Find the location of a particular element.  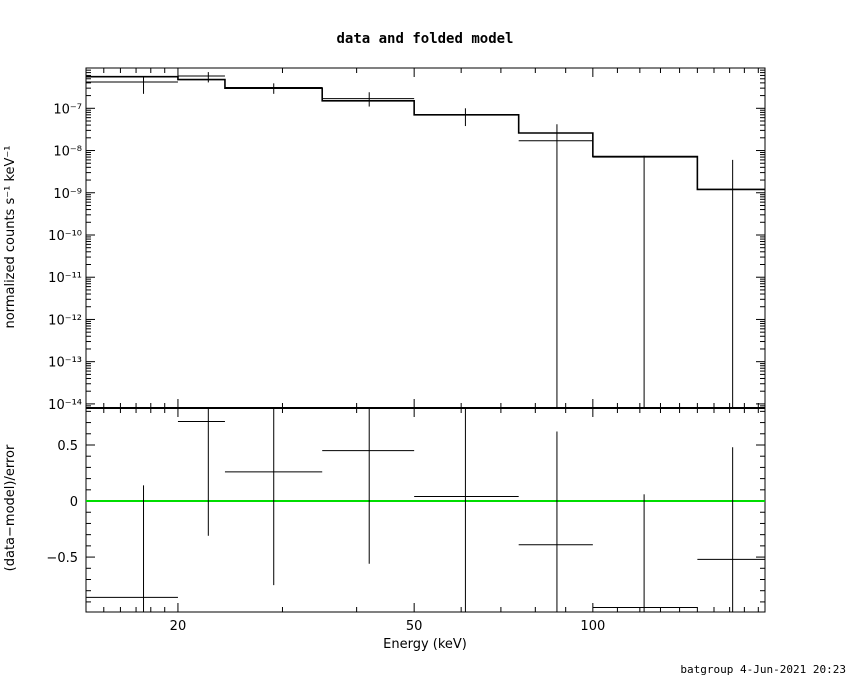

folded-model-line is located at coordinates (425, 133).